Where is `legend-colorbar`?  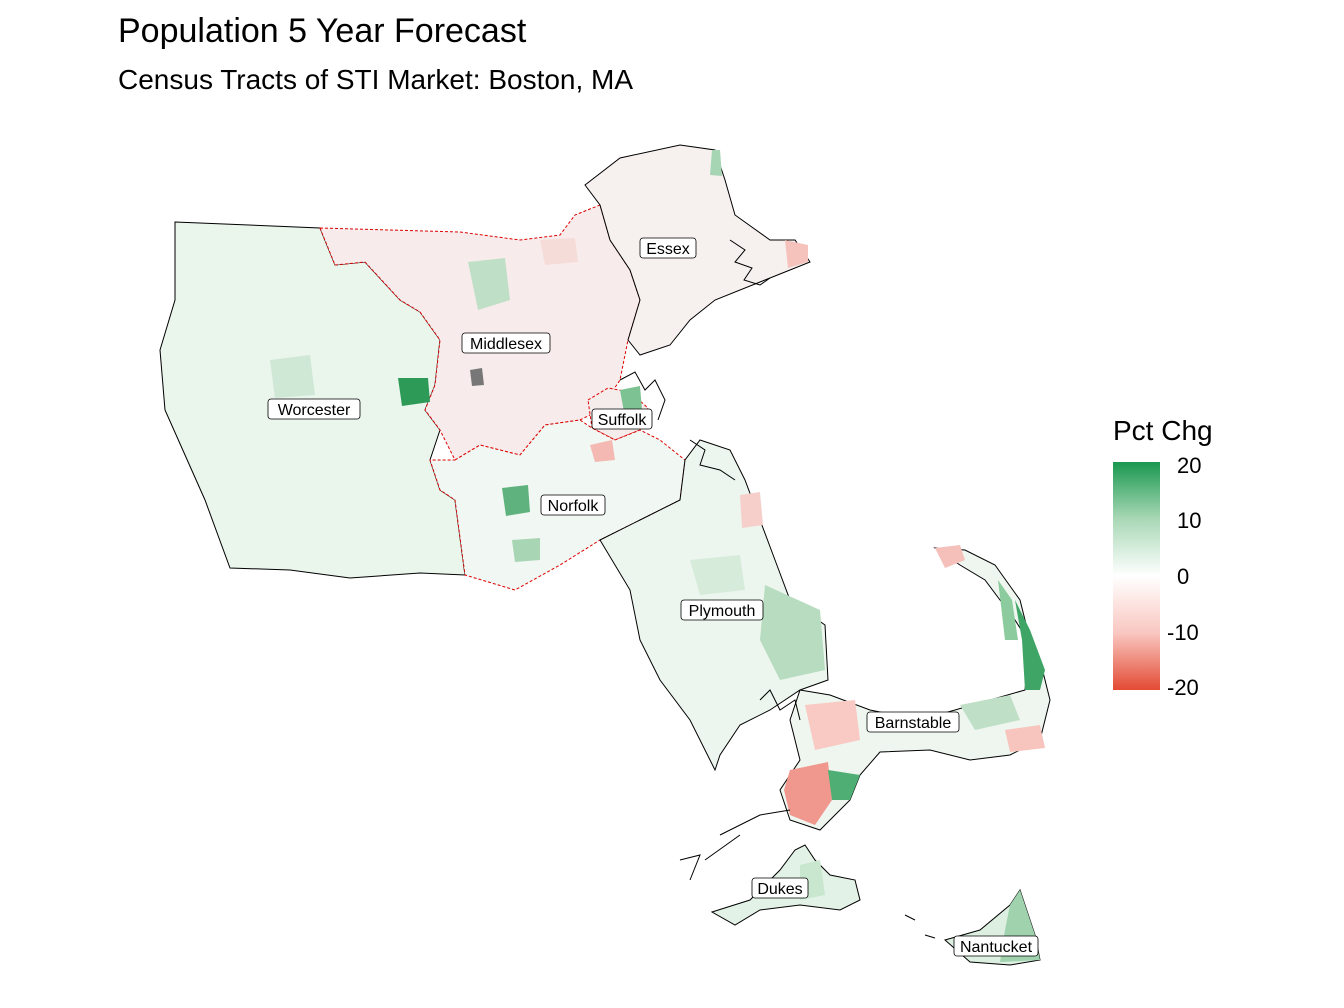 legend-colorbar is located at coordinates (1136, 576).